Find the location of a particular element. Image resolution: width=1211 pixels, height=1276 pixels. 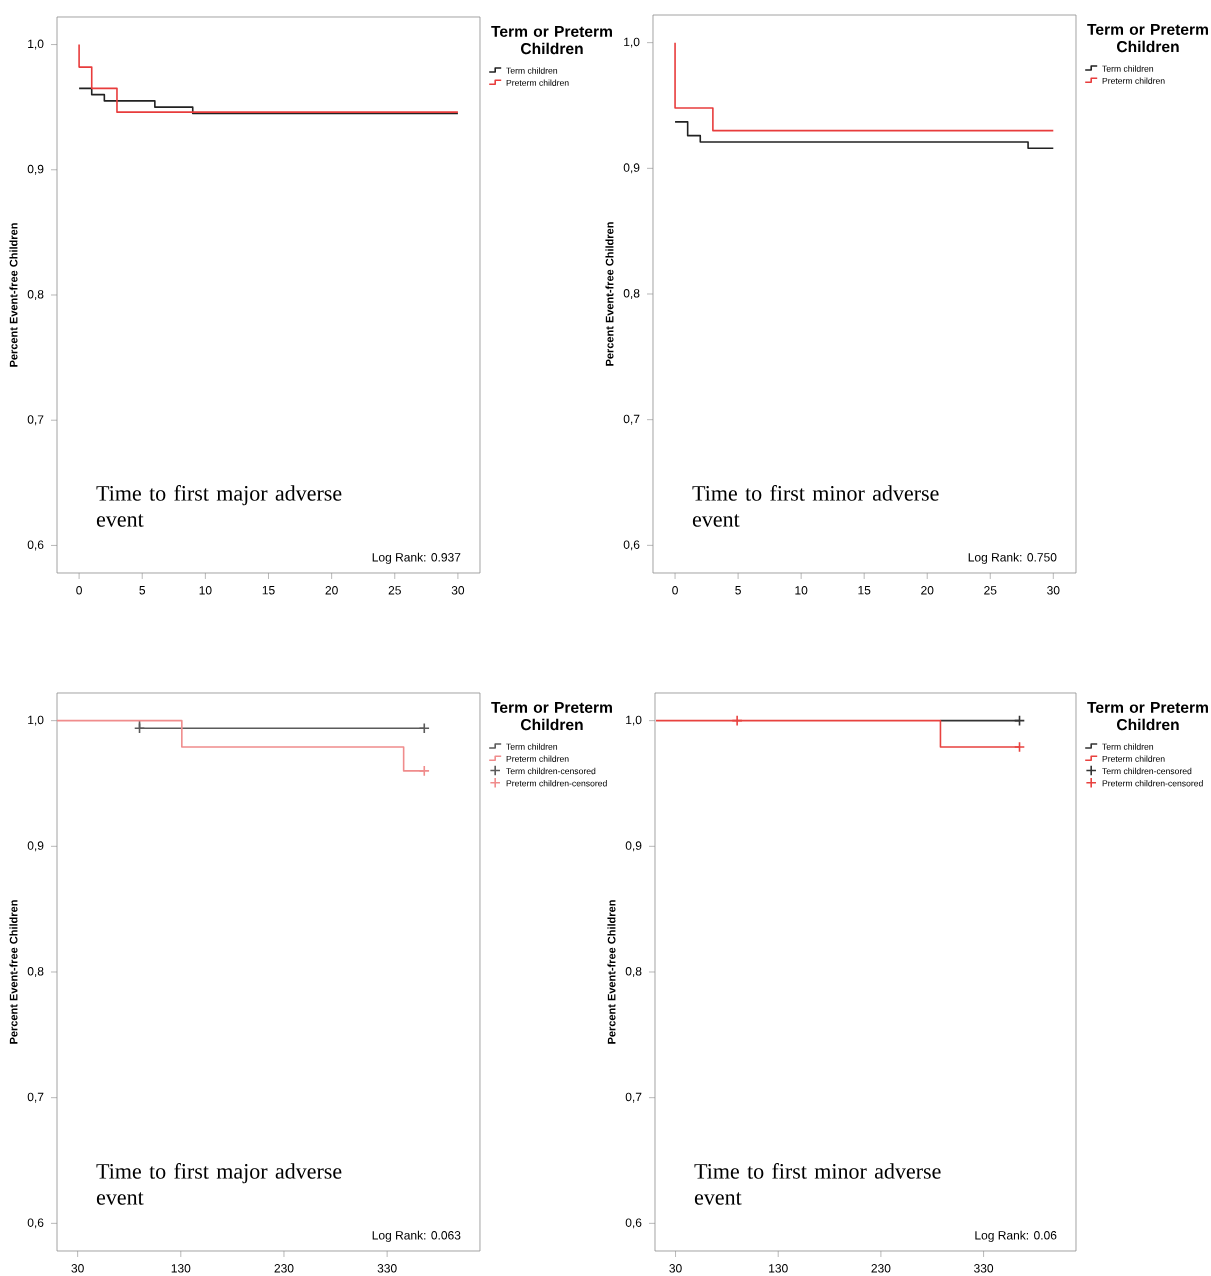

annotation: Log Rank: 0.06 is located at coordinates (1016, 1236).